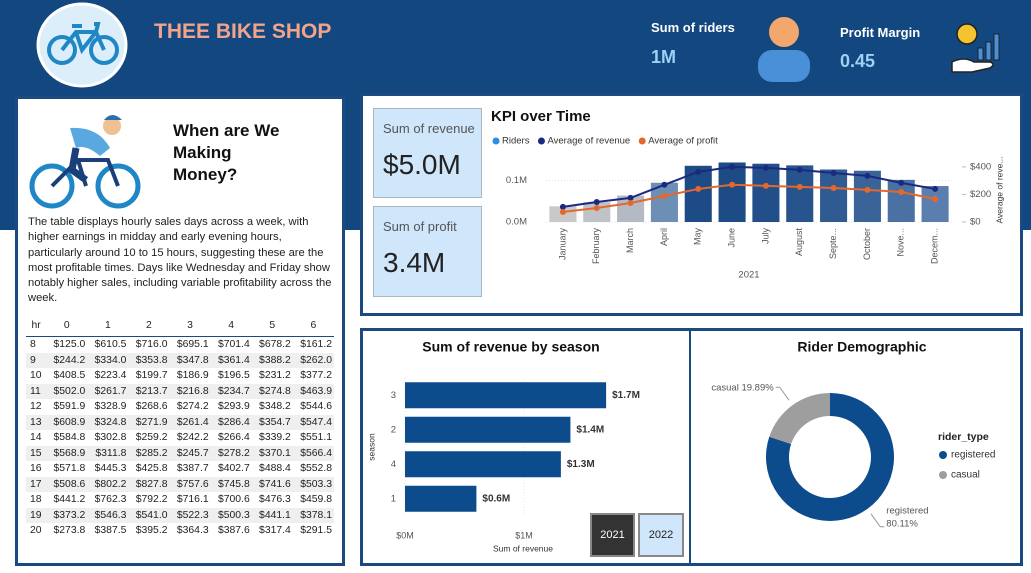 The width and height of the screenshot is (1031, 573). I want to click on table-cell: $544.6, so click(316, 407).